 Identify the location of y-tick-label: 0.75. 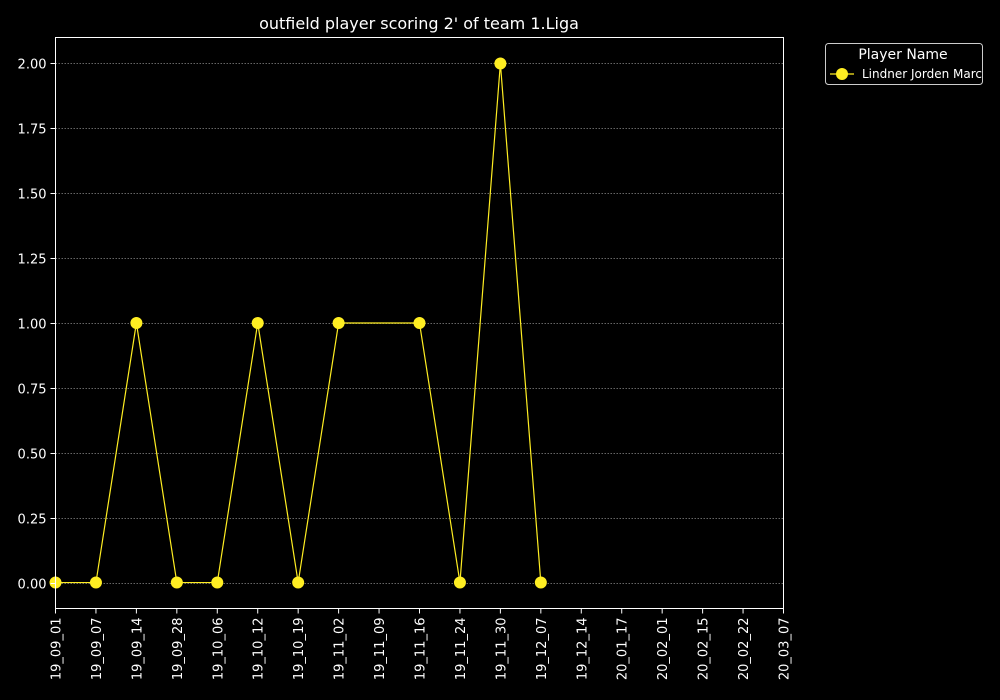
(32, 390).